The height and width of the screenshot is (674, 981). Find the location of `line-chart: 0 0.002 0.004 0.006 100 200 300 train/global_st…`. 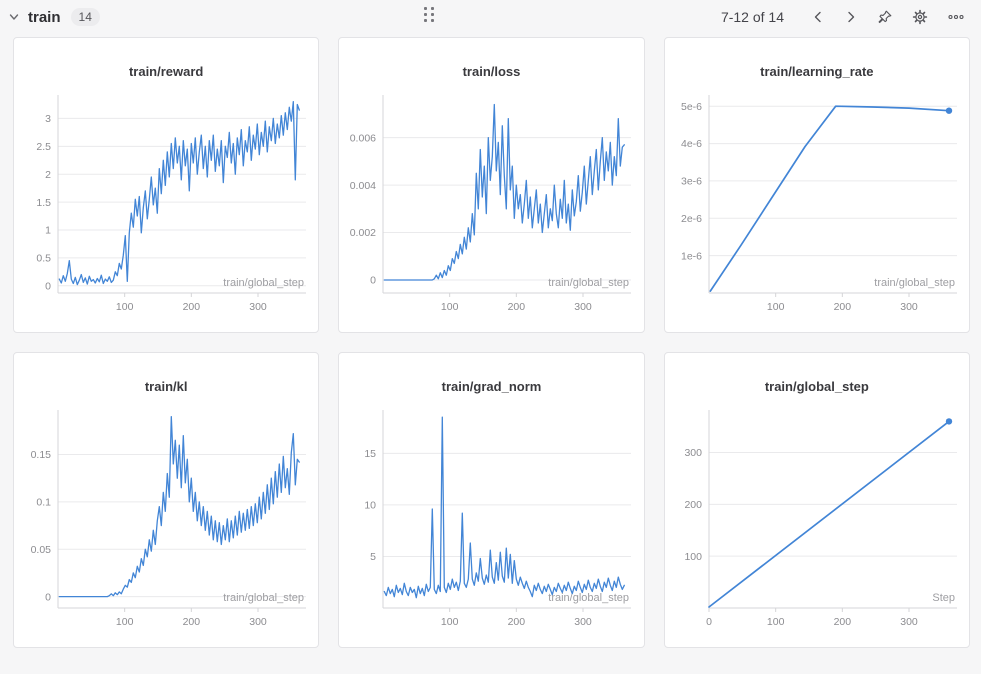

line-chart: 0 0.002 0.004 0.006 100 200 300 train/global_st… is located at coordinates (491, 207).